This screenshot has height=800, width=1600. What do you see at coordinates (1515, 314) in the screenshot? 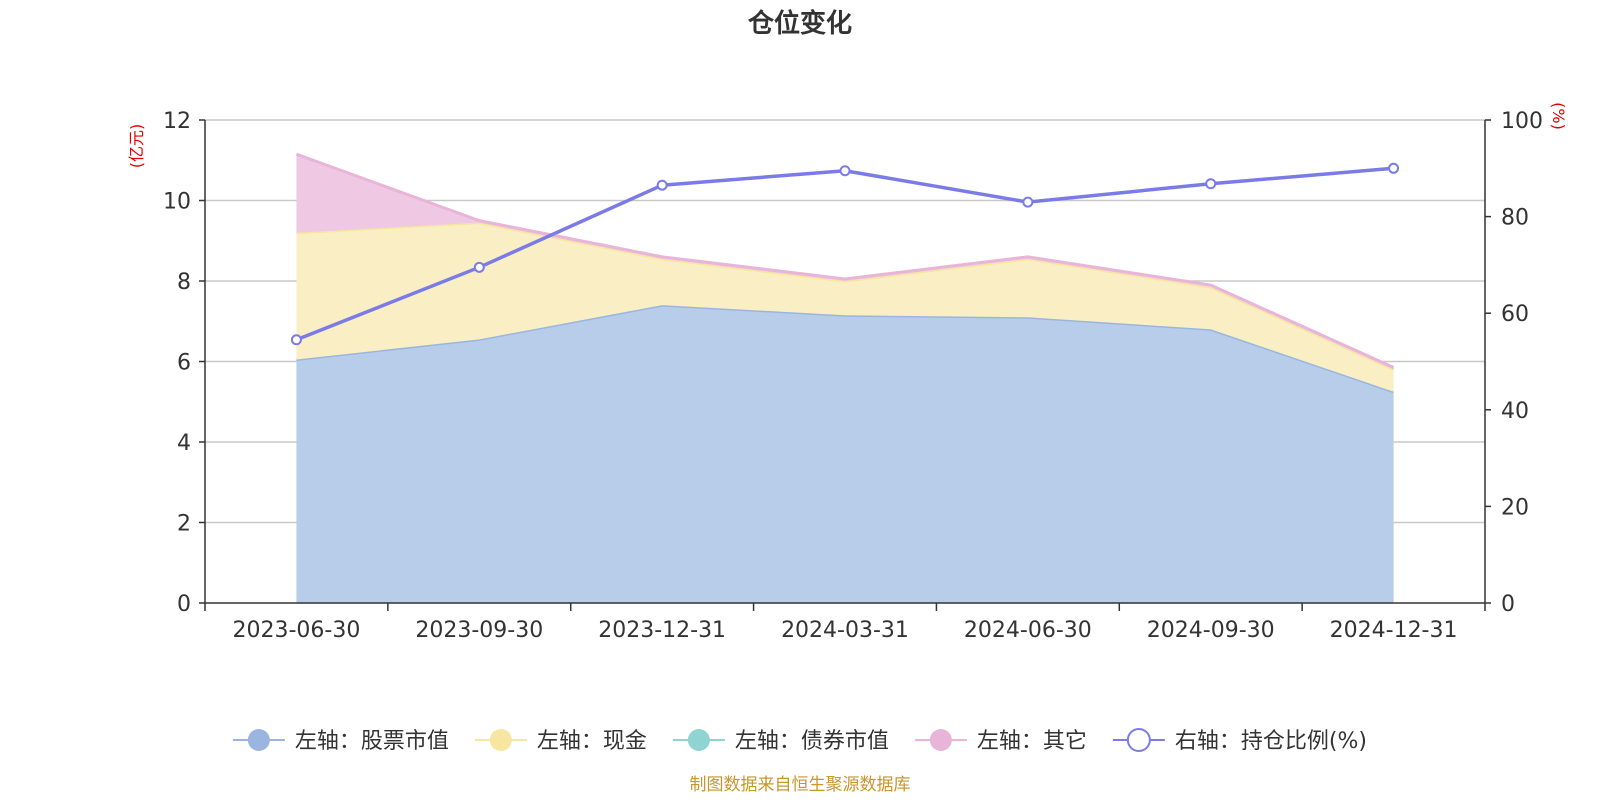
I see `right-tick-label: 60` at bounding box center [1515, 314].